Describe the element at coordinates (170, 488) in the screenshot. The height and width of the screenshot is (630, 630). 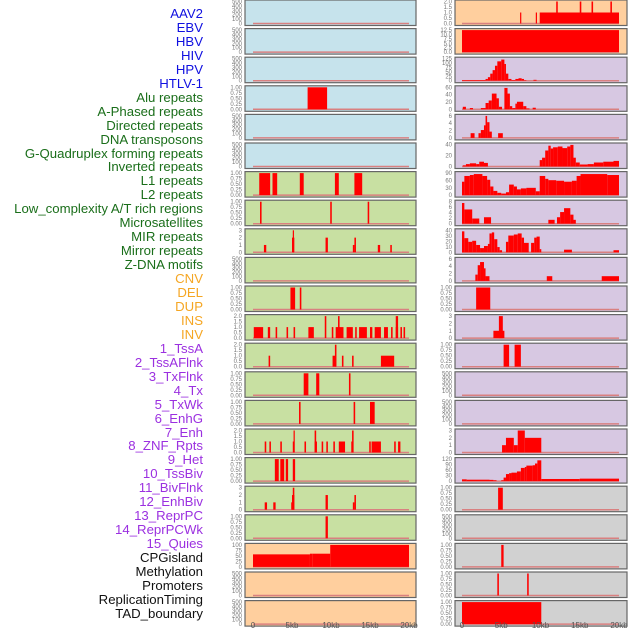
I see `track-label: 11_BivFlnk` at that location.